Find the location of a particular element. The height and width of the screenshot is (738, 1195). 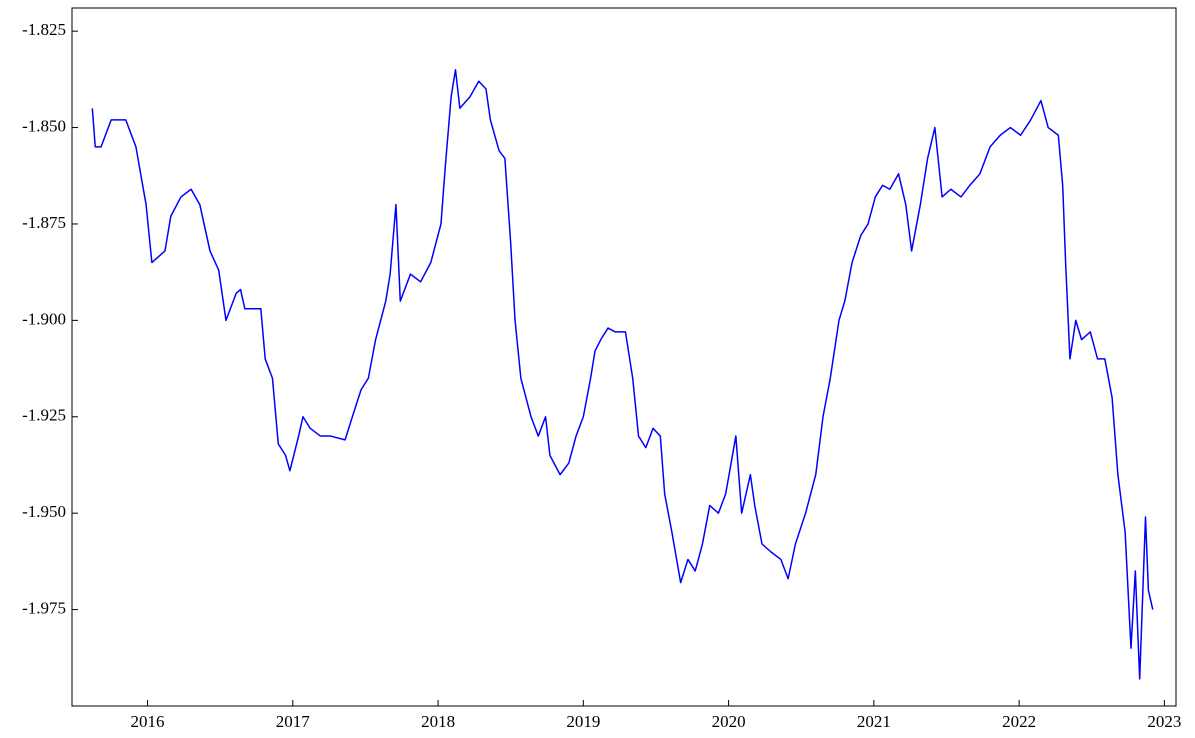

y-tick-label: -1.900 is located at coordinates (44, 318).